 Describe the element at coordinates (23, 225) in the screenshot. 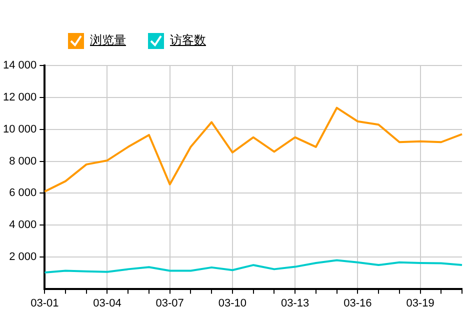

I see `y-tick-label: 4 000` at that location.